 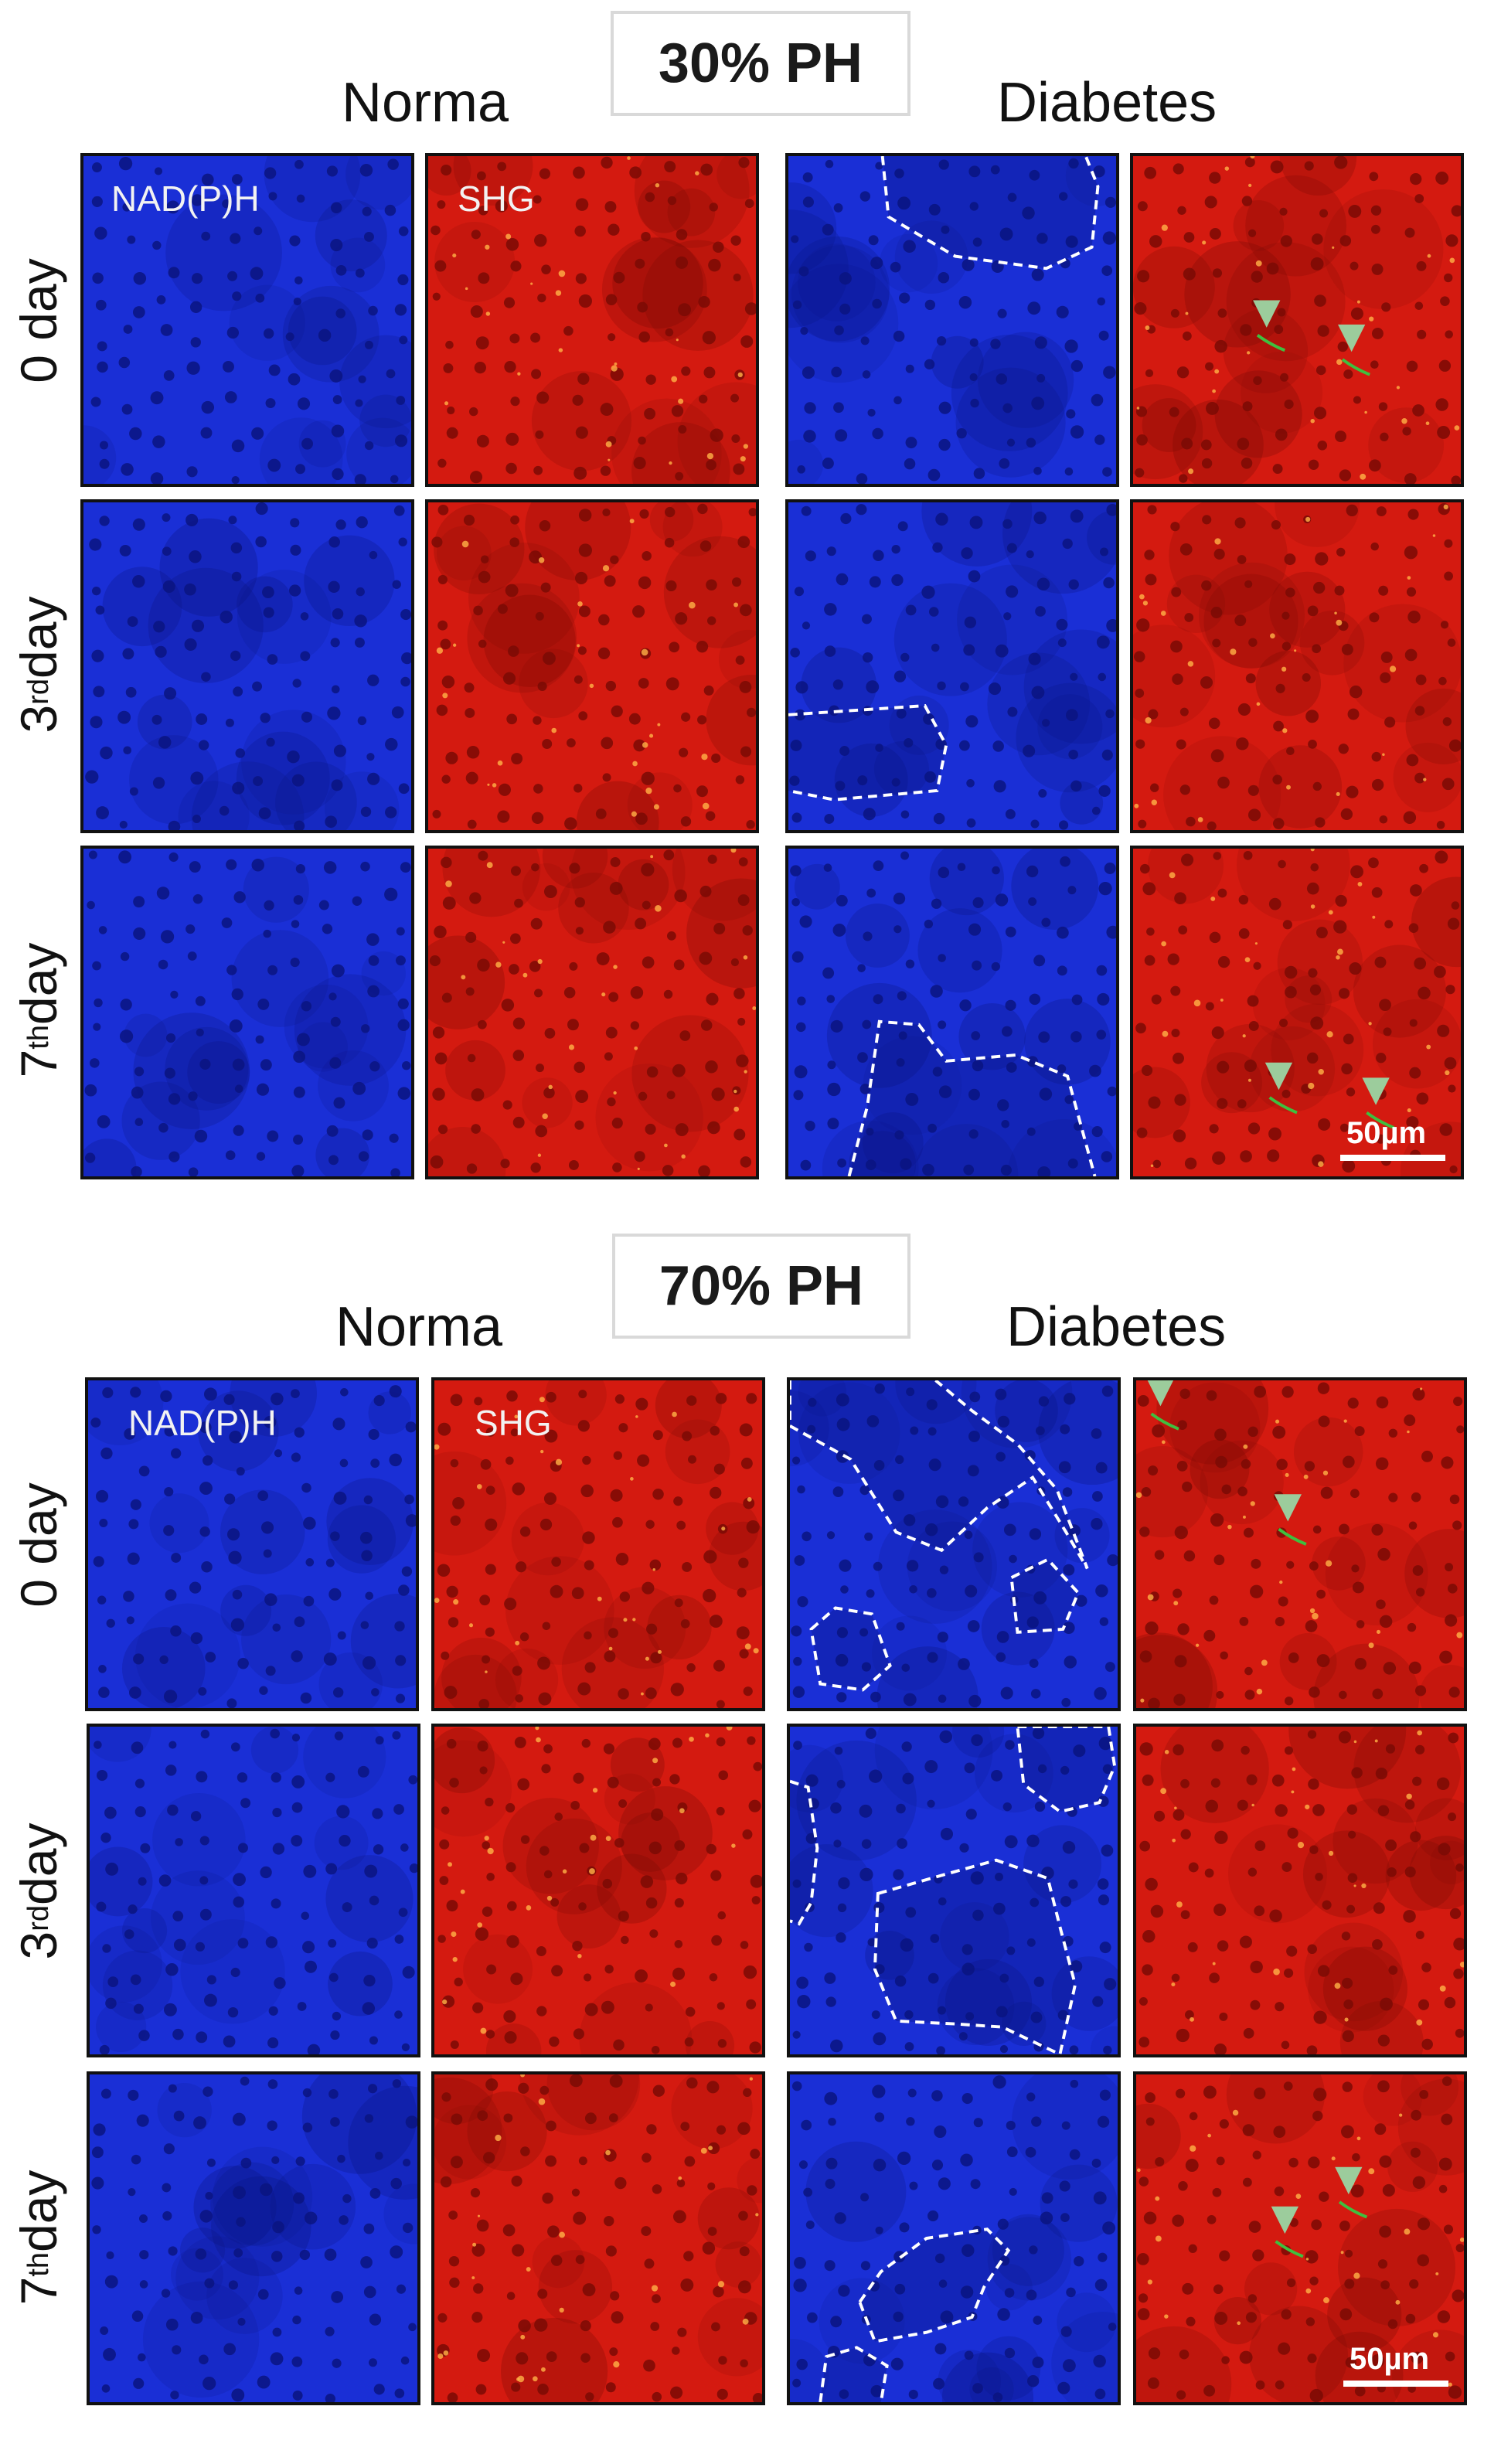 I want to click on block1-scale-bar, so click(x=1392, y=1158).